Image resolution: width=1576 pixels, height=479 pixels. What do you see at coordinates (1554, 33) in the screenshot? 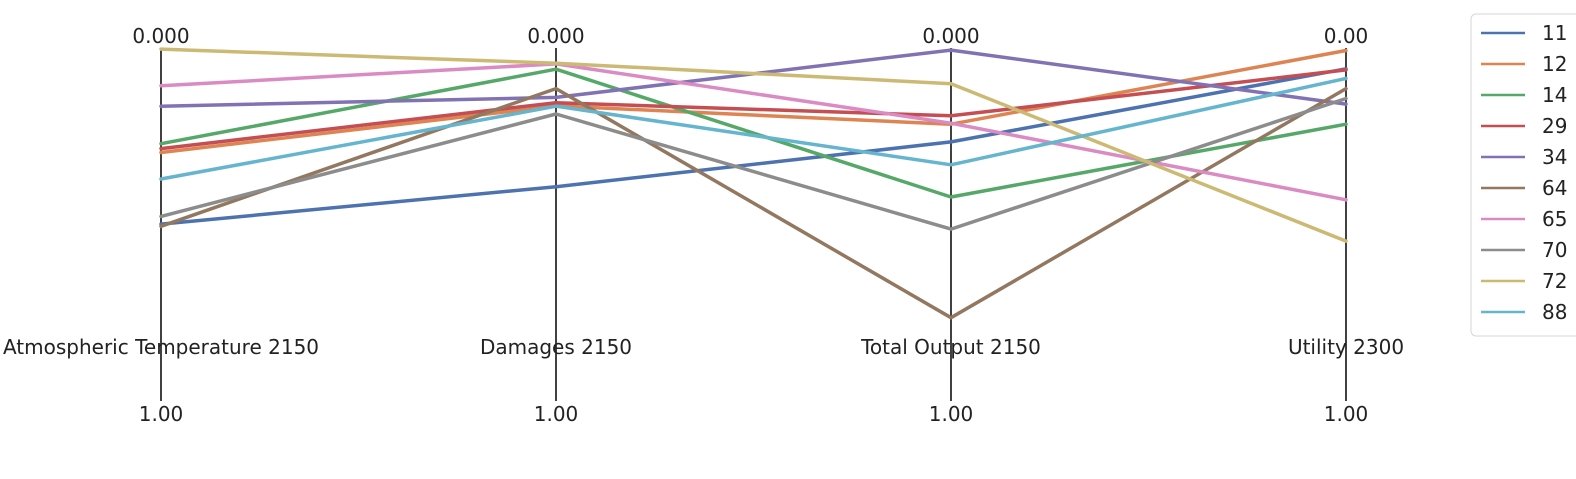
I see `legend-label-11: 11` at bounding box center [1554, 33].